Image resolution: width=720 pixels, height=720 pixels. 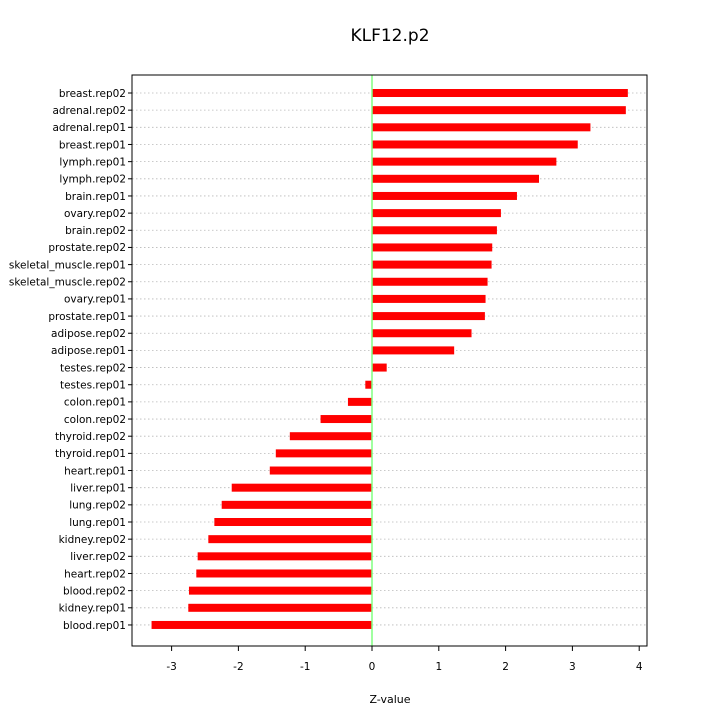 I want to click on category-label: heart.rep02, so click(x=95, y=574).